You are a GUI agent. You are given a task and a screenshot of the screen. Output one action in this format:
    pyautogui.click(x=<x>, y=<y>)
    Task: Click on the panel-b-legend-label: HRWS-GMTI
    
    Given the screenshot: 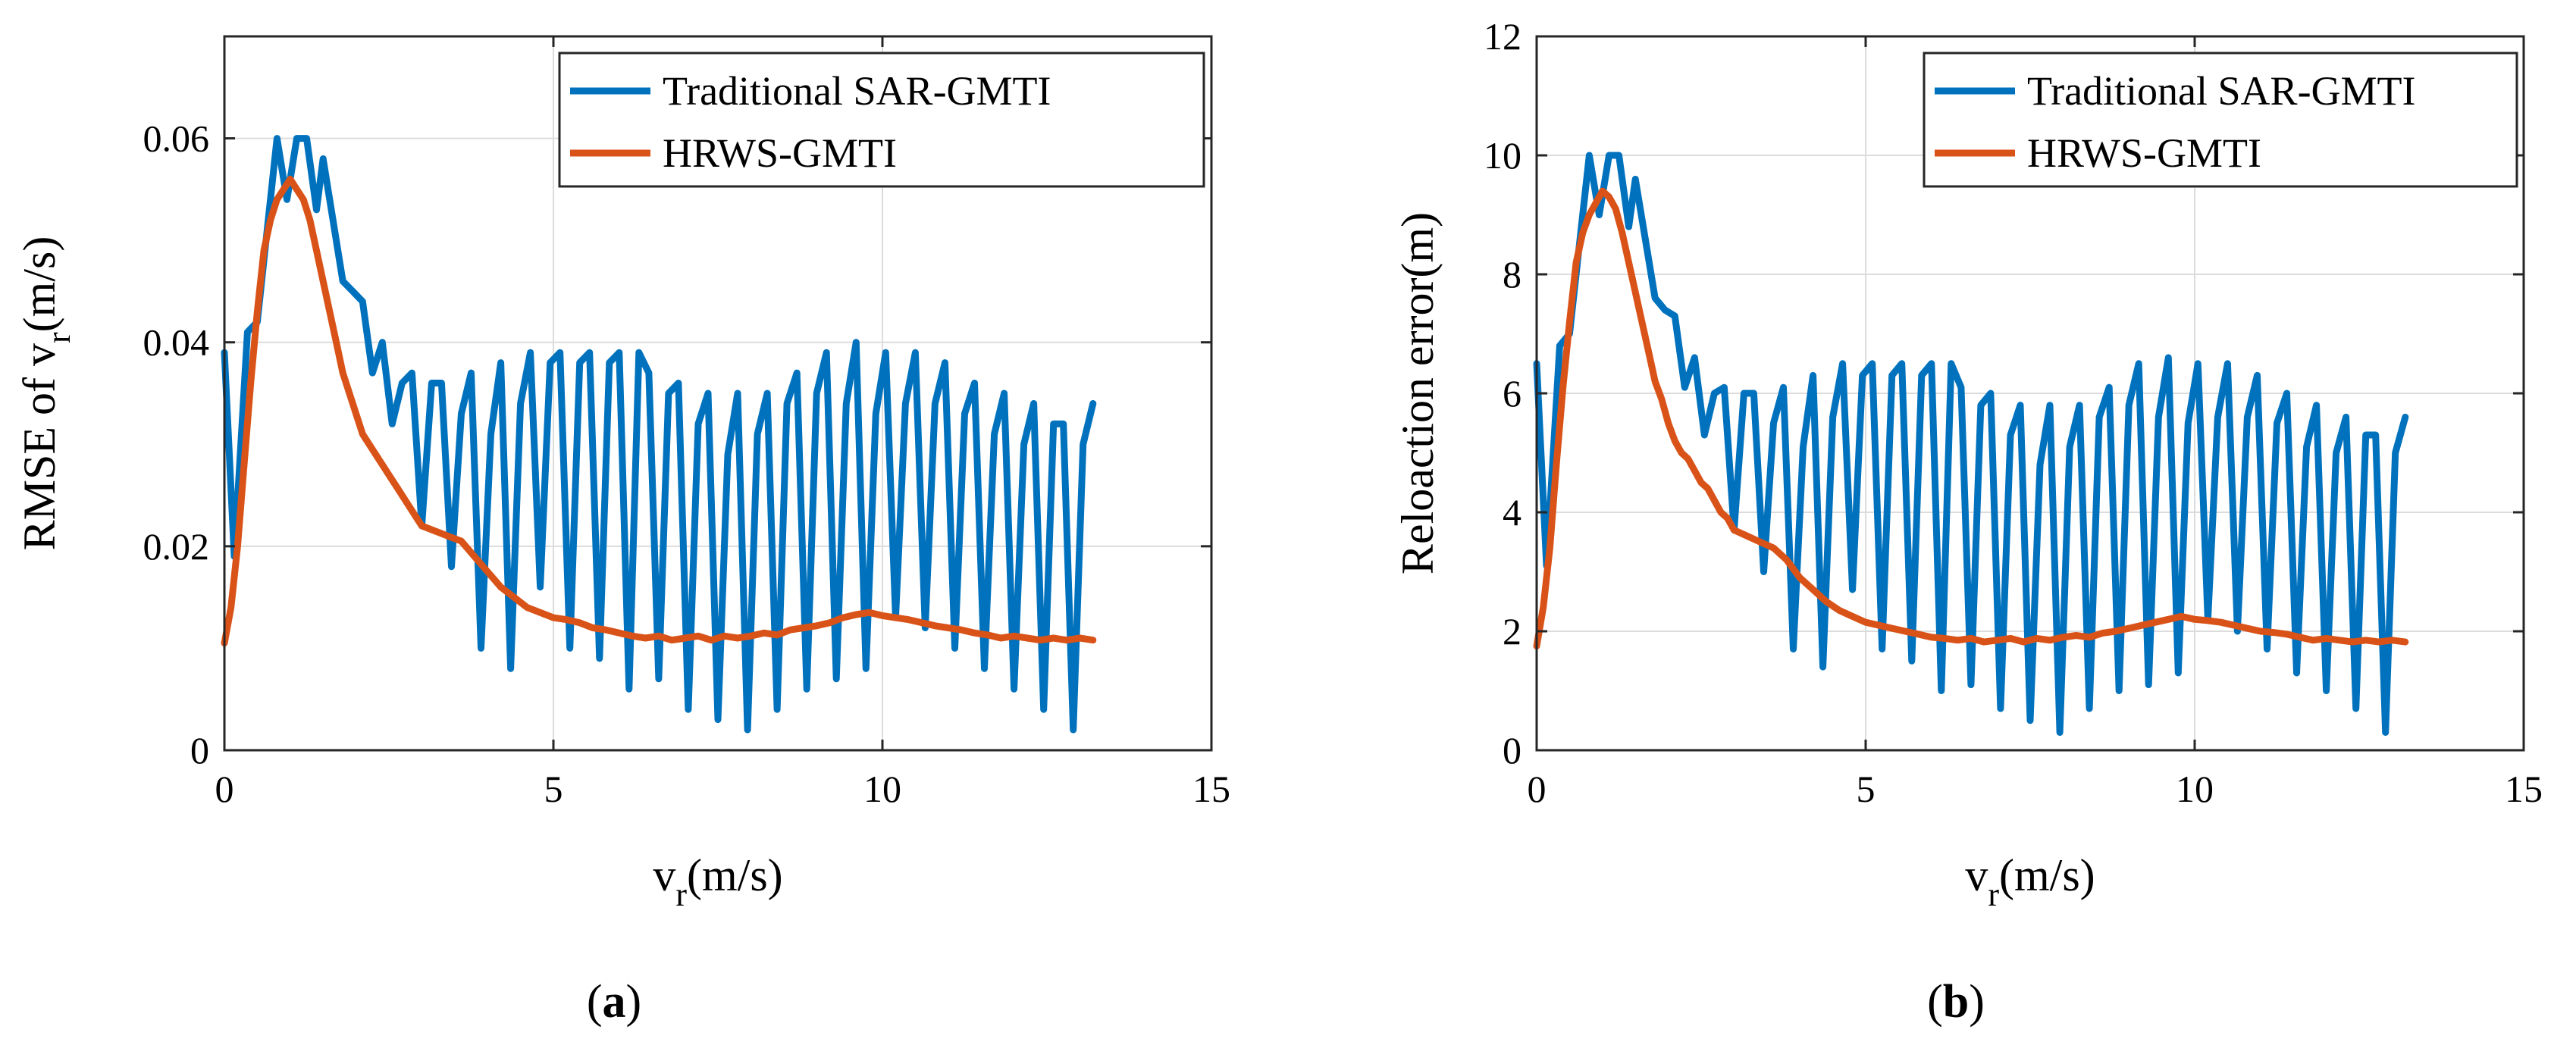 What is the action you would take?
    pyautogui.click(x=2144, y=153)
    